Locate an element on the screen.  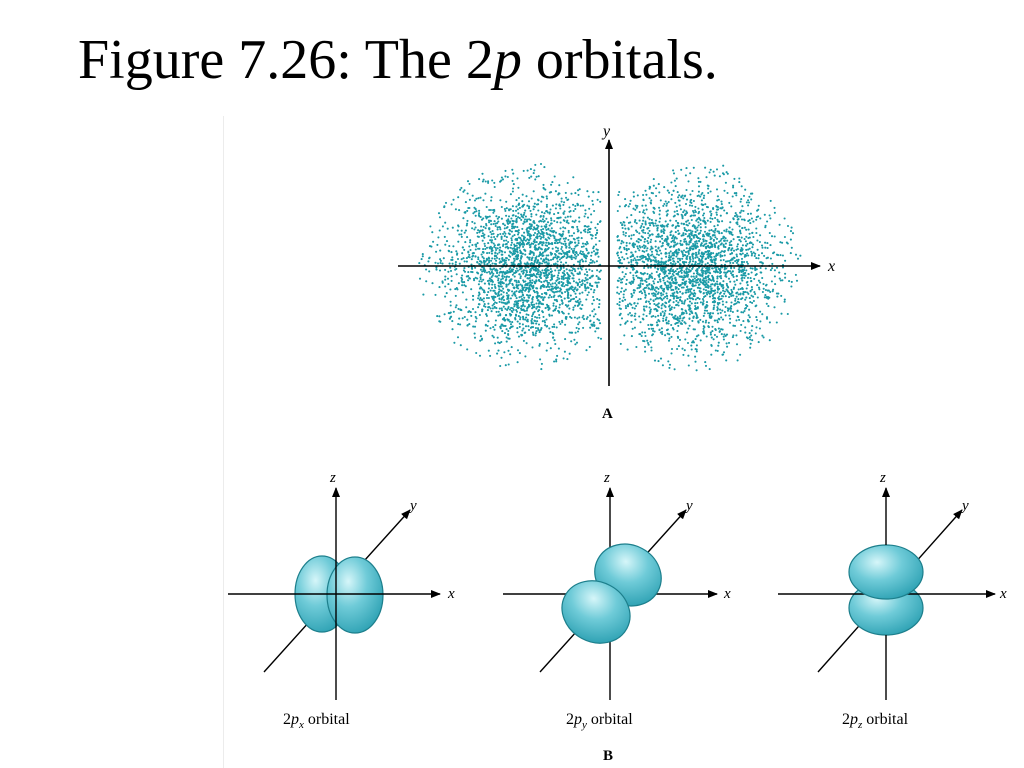
panel-b-label: B is located at coordinates (608, 756).